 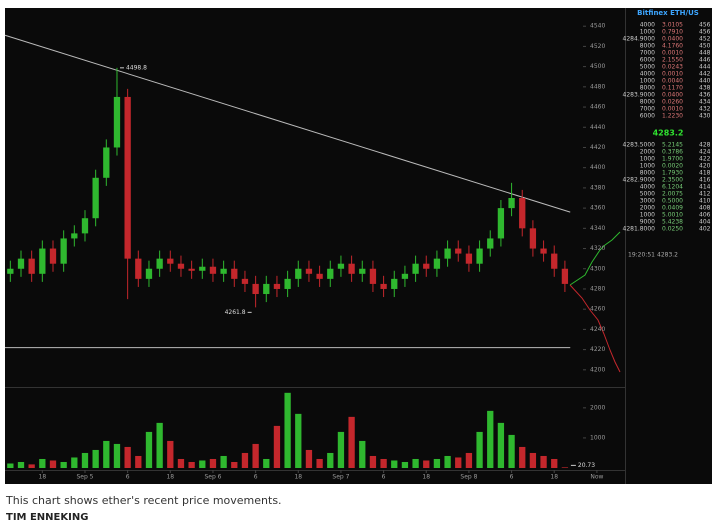 What do you see at coordinates (705, 194) in the screenshot?
I see `order-total: 412` at bounding box center [705, 194].